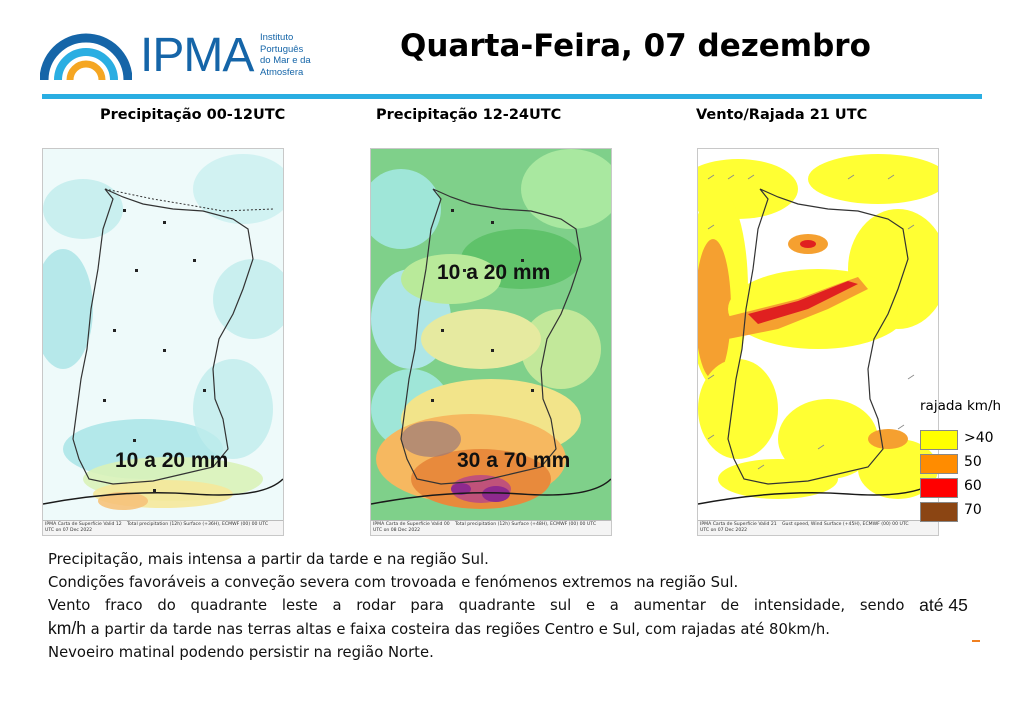  I want to click on gust-legend: rajada km/h >40 50 60 70, so click(970, 462).